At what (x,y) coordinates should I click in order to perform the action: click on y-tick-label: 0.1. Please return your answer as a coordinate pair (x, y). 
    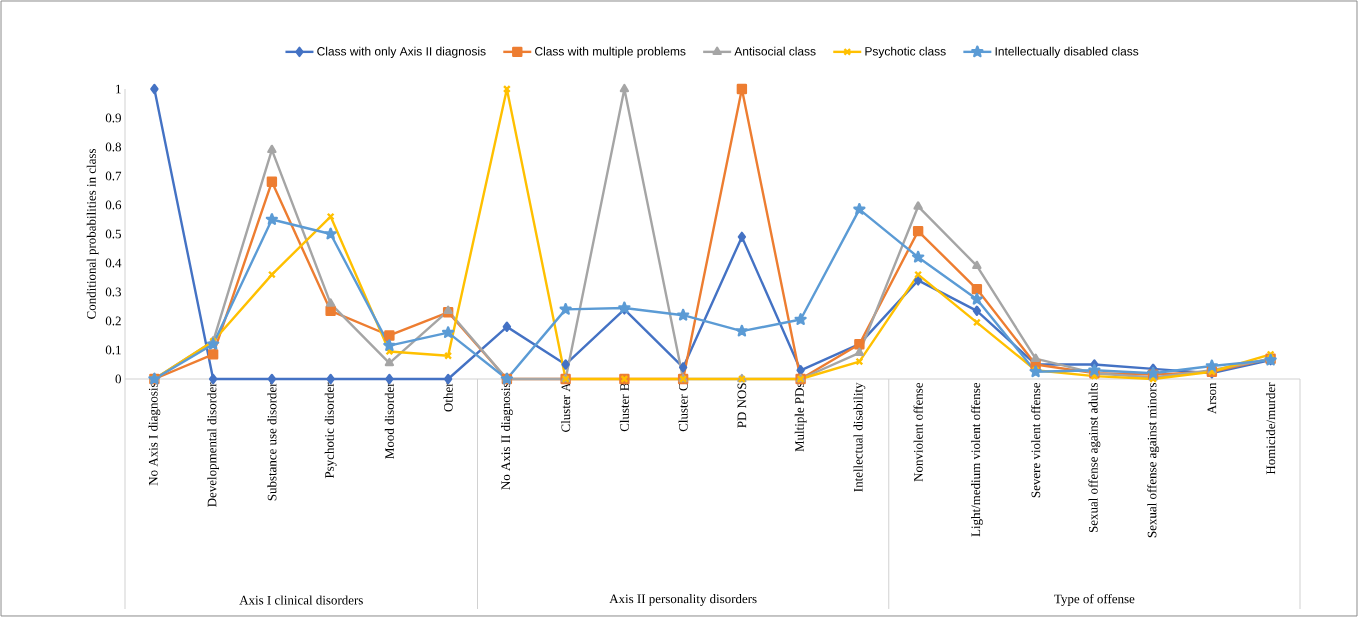
    Looking at the image, I should click on (113, 350).